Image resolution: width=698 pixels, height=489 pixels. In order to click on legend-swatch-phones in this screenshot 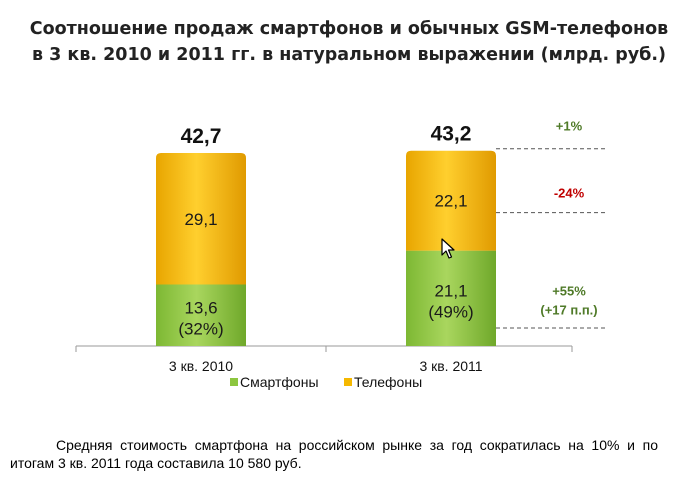, I will do `click(348, 382)`.